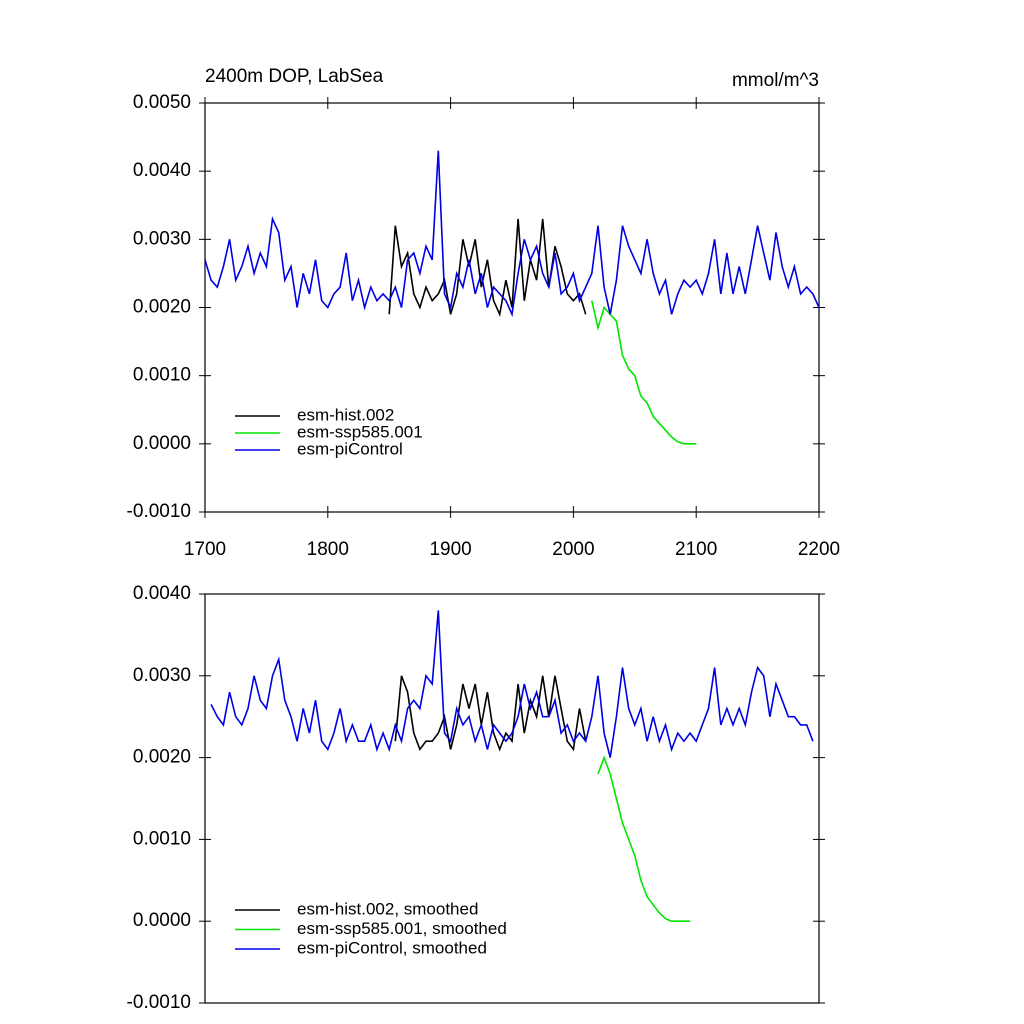 This screenshot has width=1024, height=1024. I want to click on legend-label: esm-piControl, smoothed, so click(392, 947).